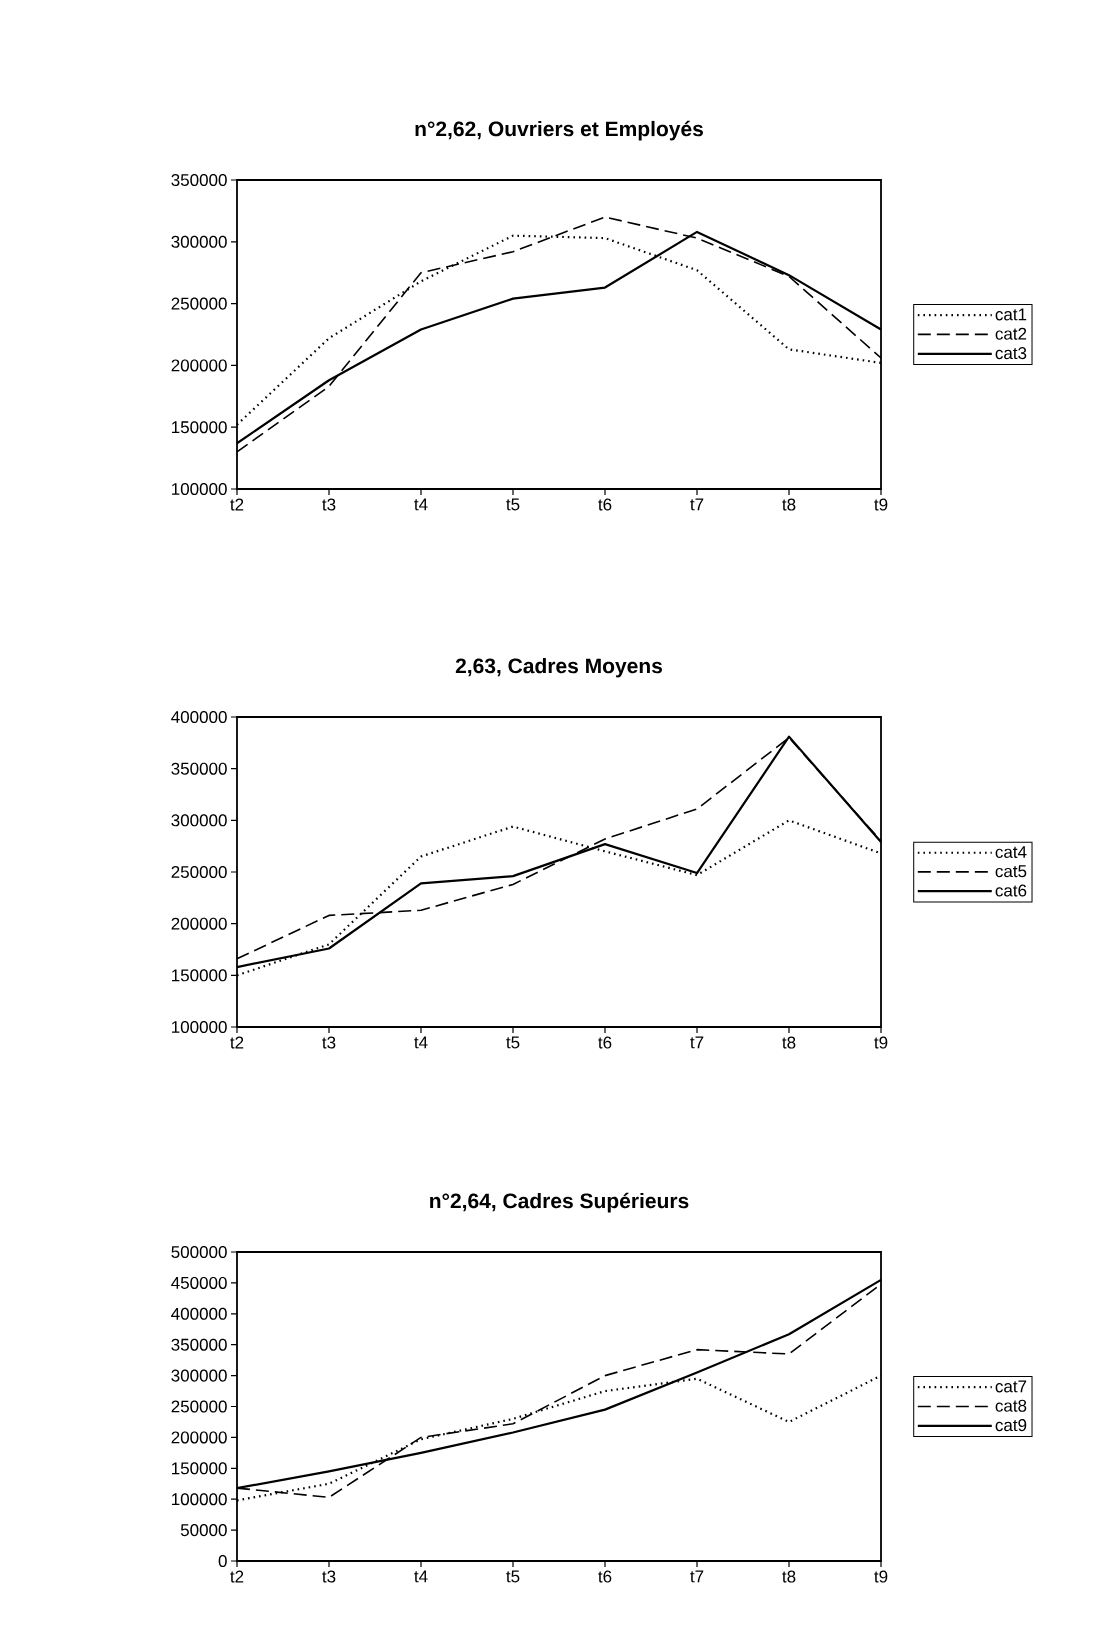  What do you see at coordinates (1011, 1425) in the screenshot?
I see `legend-label: cat9` at bounding box center [1011, 1425].